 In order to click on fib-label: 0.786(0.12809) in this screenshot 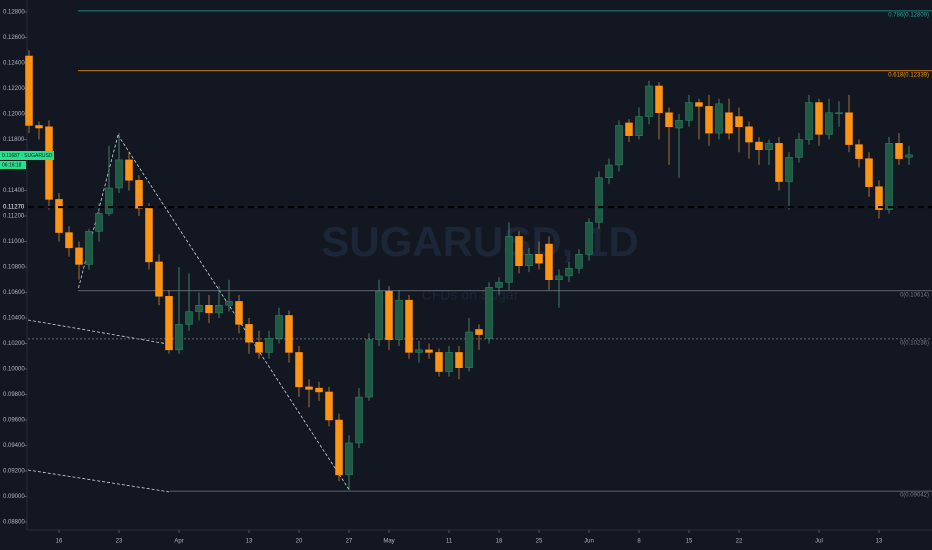, I will do `click(908, 15)`.